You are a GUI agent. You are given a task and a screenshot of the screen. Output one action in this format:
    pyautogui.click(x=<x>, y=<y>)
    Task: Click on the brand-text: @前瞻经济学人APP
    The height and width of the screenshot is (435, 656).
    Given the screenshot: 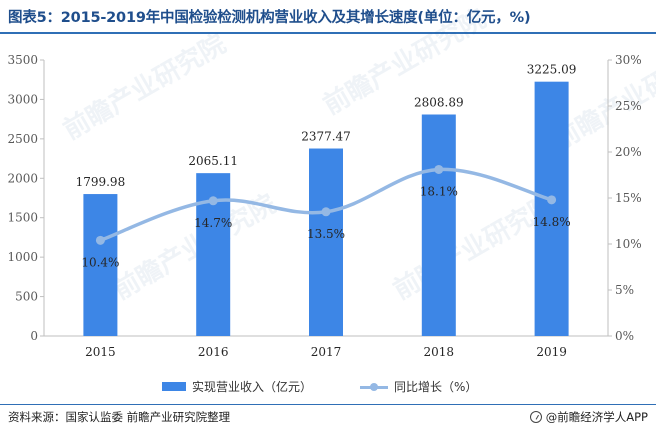 What is the action you would take?
    pyautogui.click(x=596, y=417)
    